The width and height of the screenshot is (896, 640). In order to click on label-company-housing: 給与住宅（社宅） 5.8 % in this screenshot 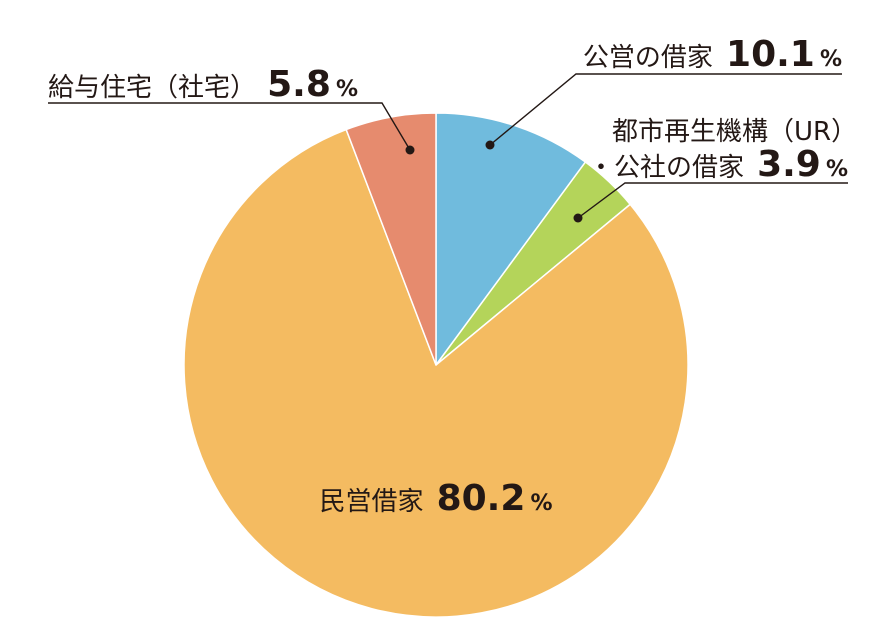, I will do `click(203, 84)`.